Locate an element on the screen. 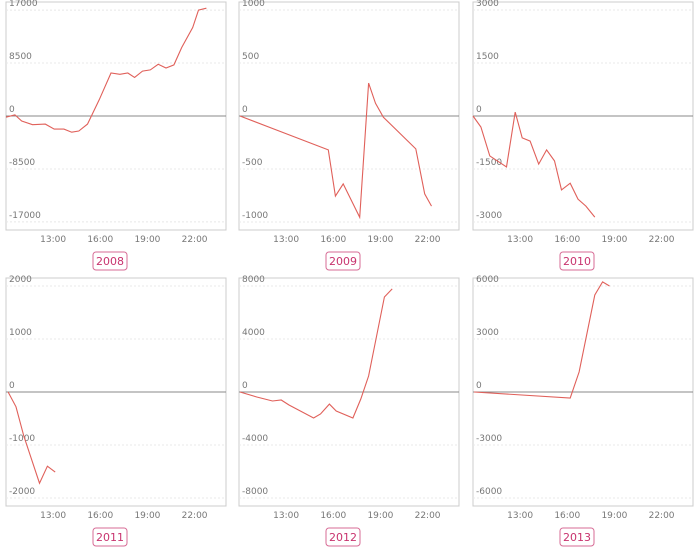 This screenshot has width=700, height=553. y-tick-label: -6000 is located at coordinates (489, 492).